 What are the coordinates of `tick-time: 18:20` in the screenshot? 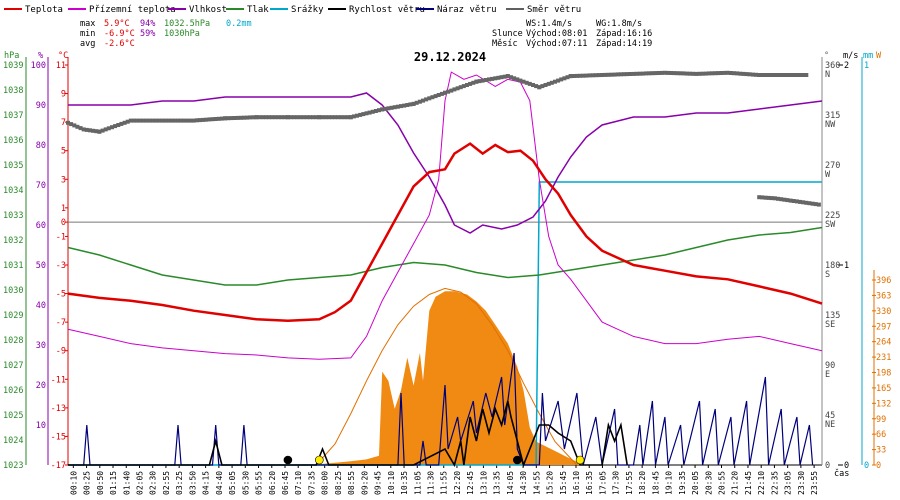 It's located at (642, 483).